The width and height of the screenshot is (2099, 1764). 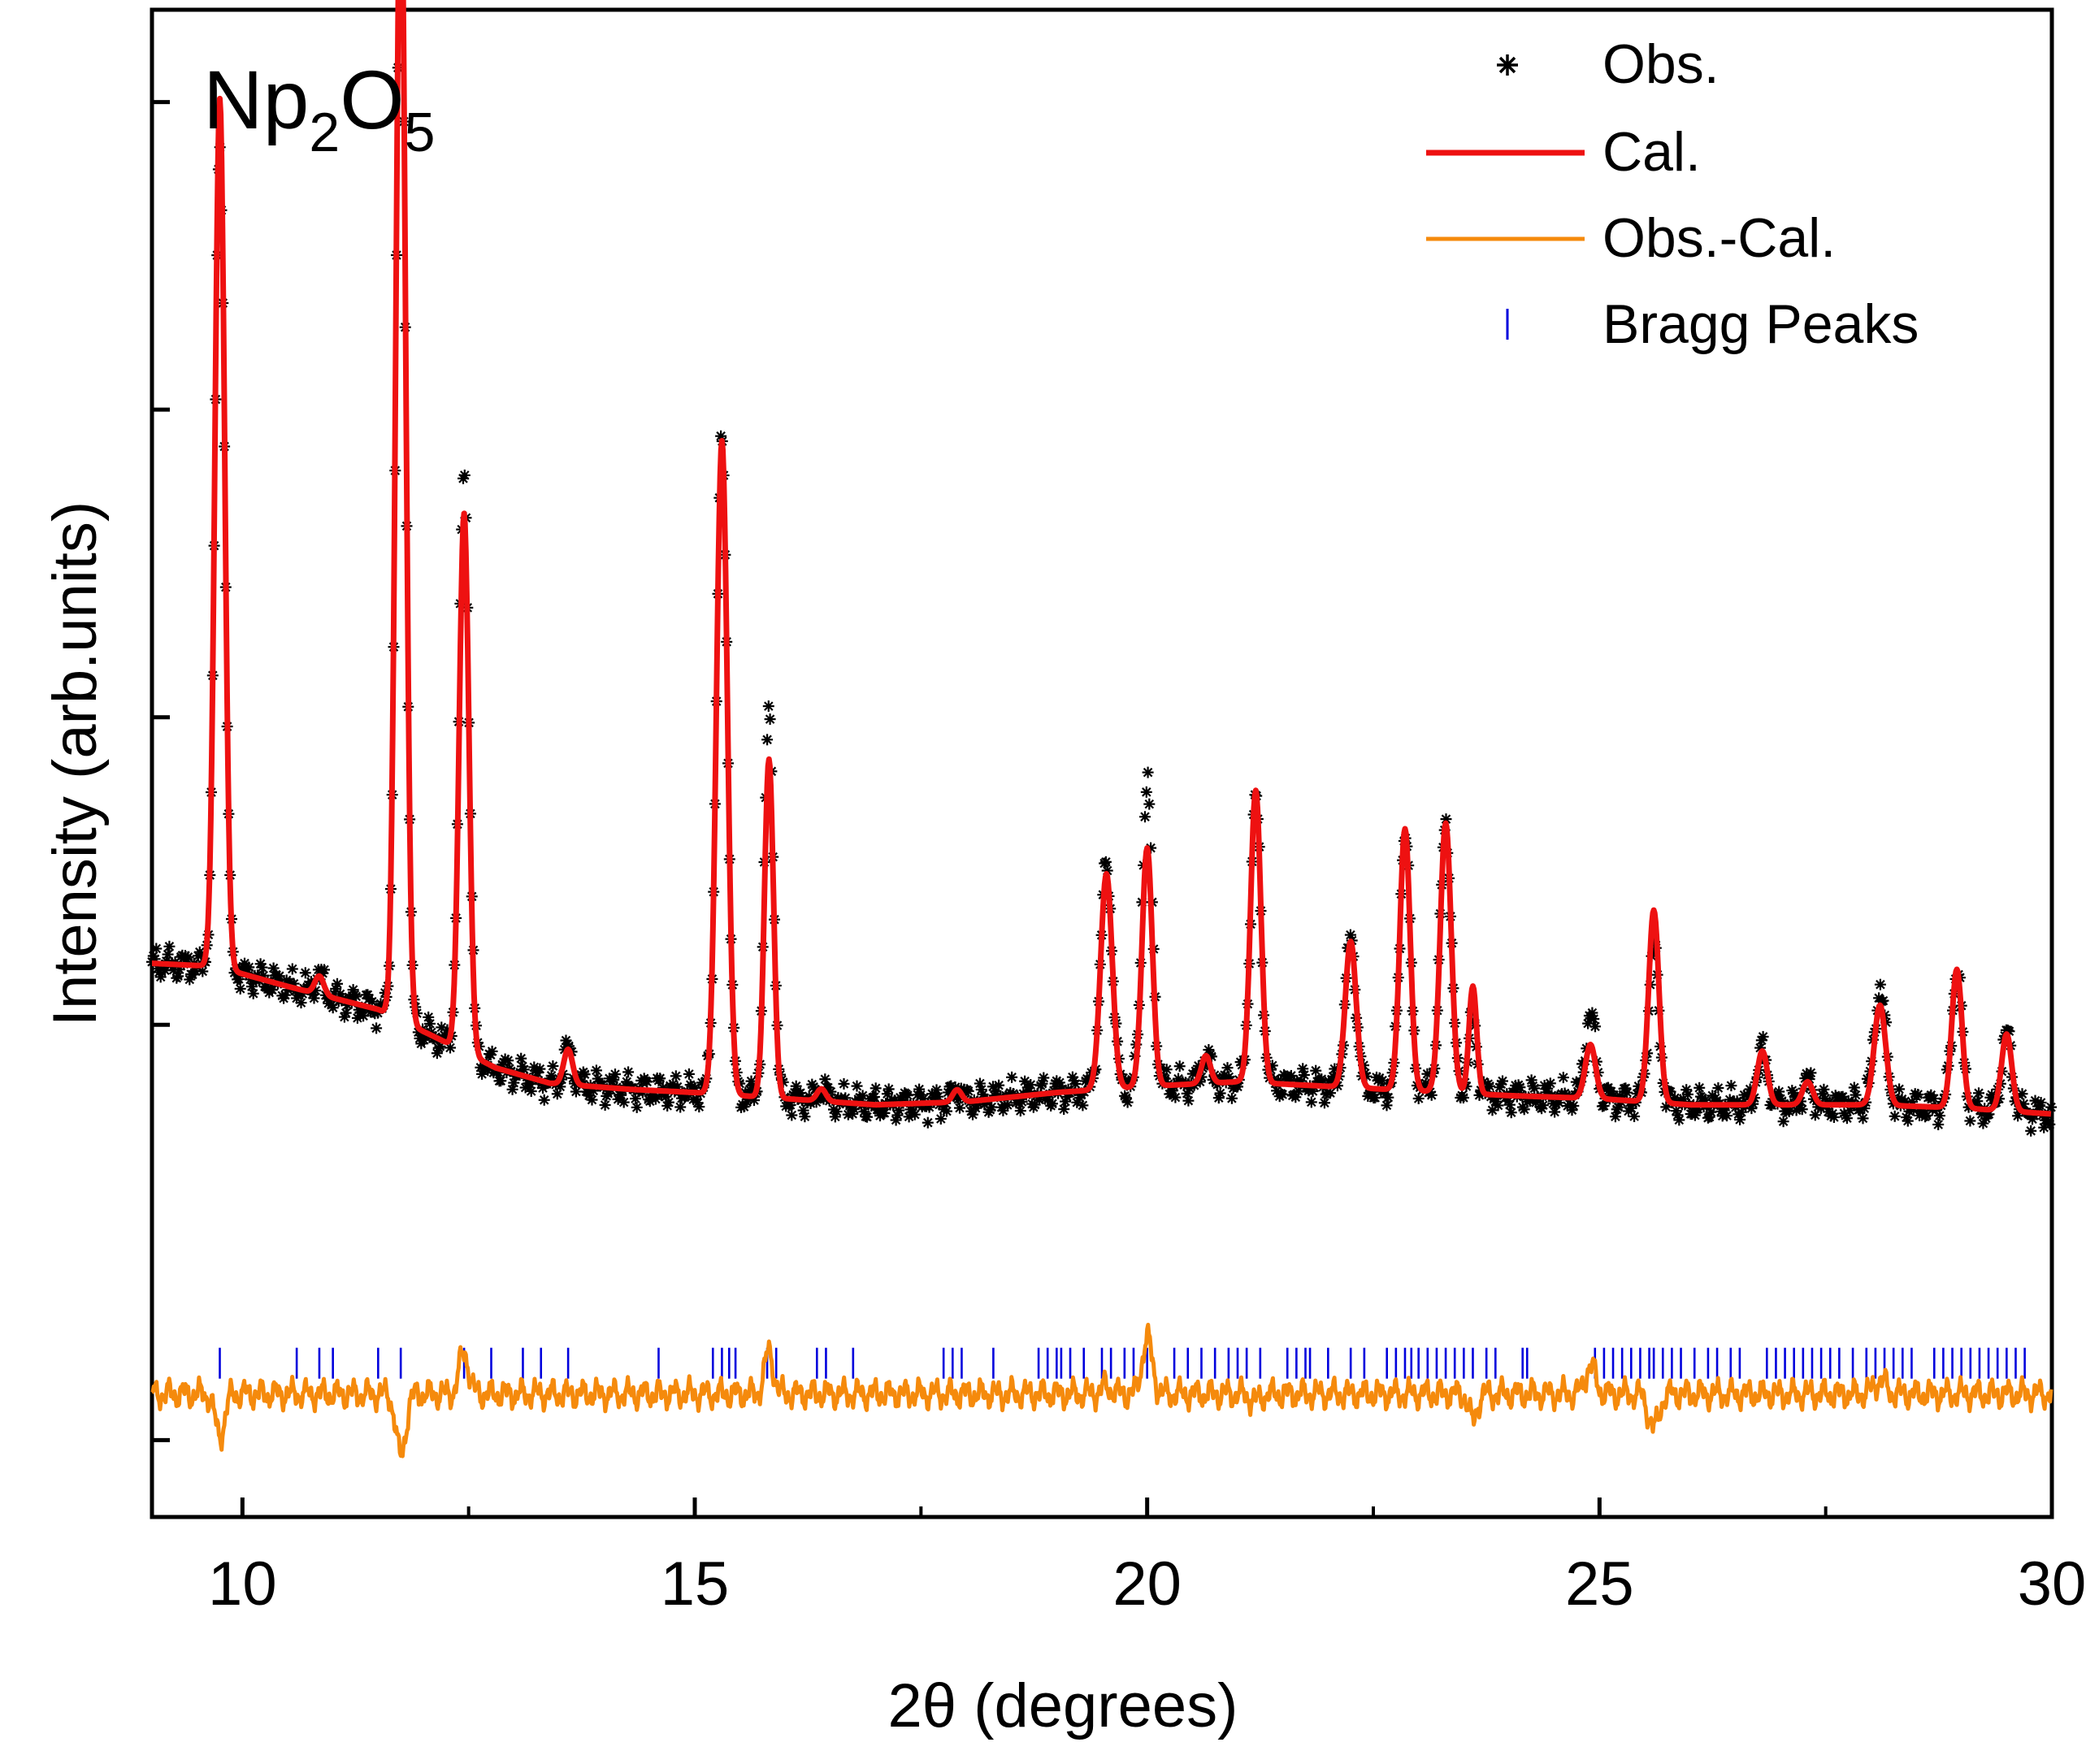 I want to click on compound-label: Np2O5, so click(x=319, y=108).